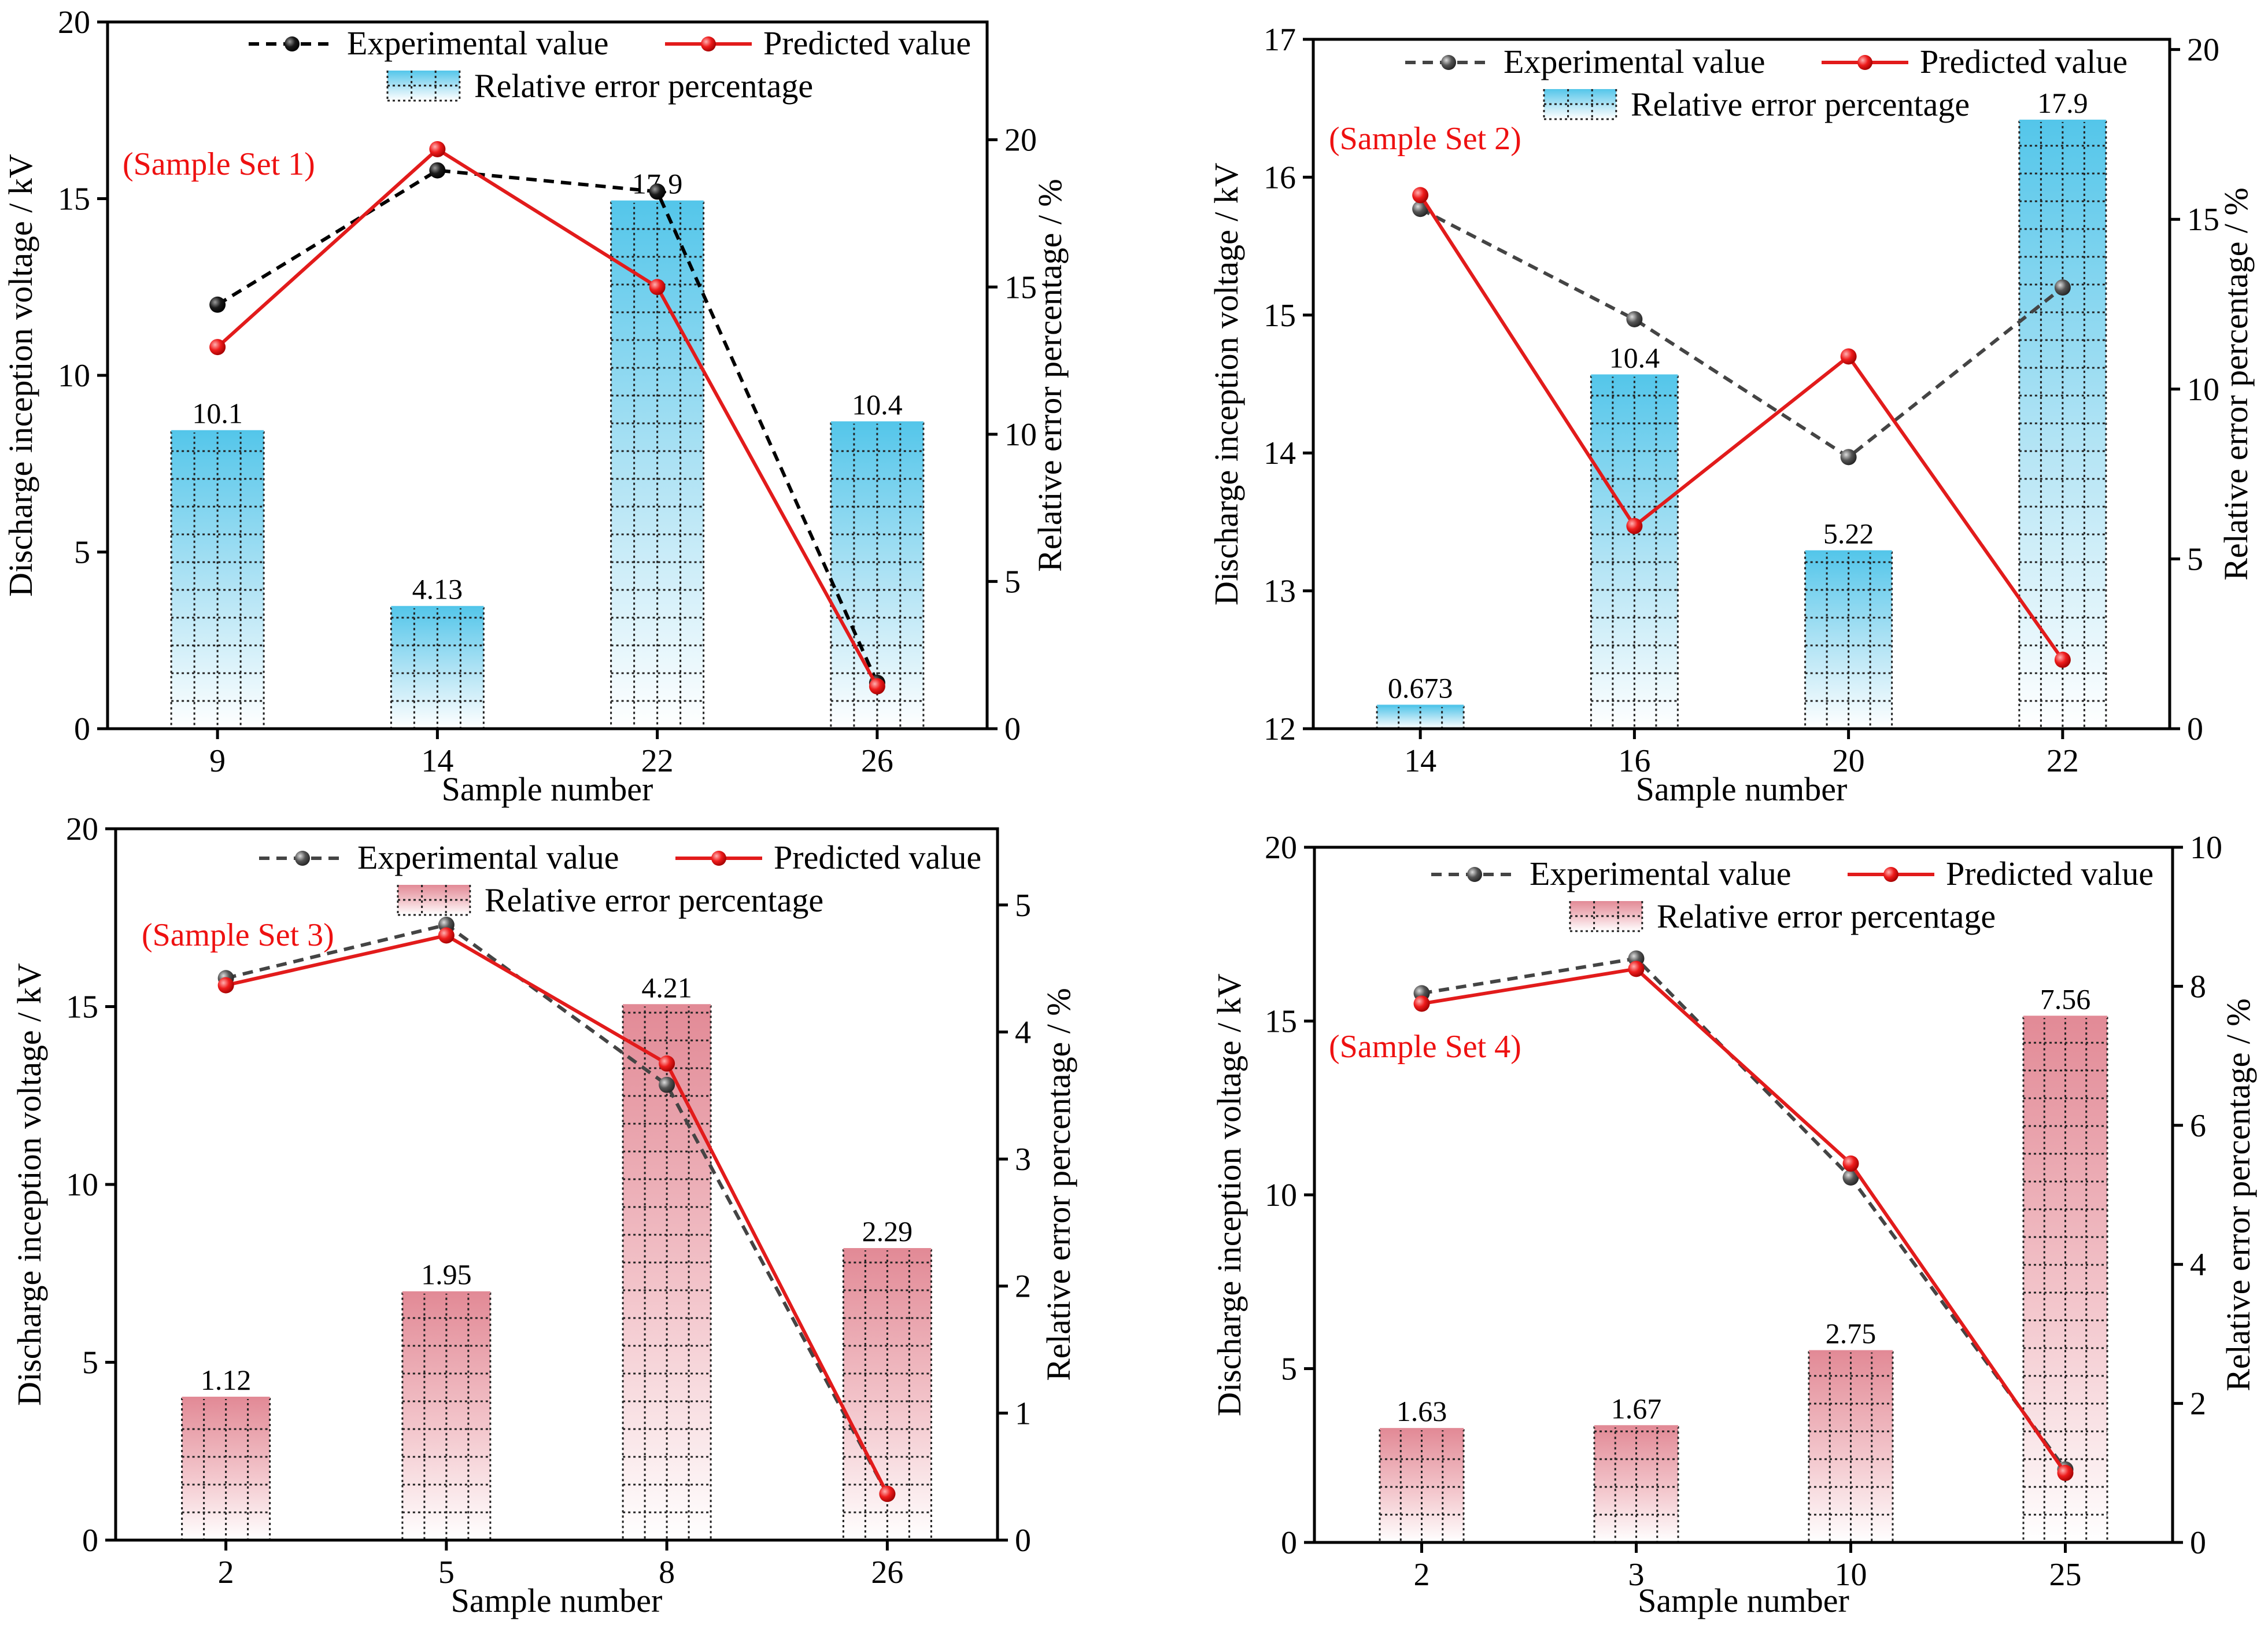 This screenshot has width=2268, height=1650. I want to click on x-tick-label: 14, so click(437, 761).